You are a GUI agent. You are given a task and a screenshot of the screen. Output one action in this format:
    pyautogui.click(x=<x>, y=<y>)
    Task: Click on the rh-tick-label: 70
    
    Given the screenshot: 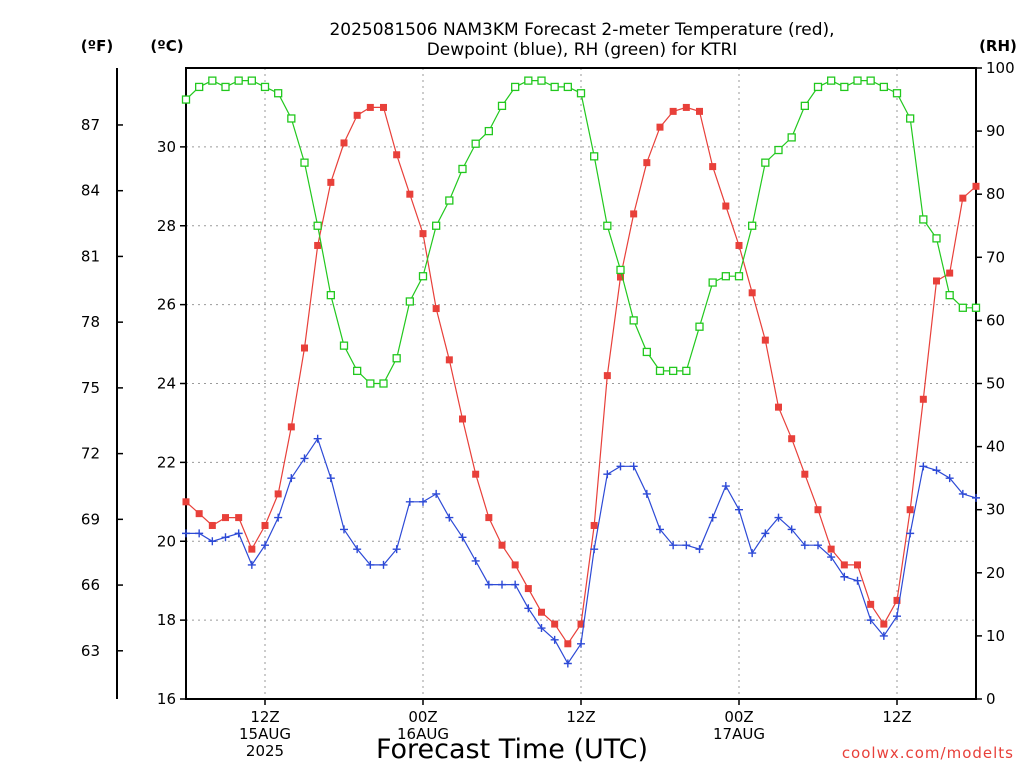 What is the action you would take?
    pyautogui.click(x=995, y=257)
    